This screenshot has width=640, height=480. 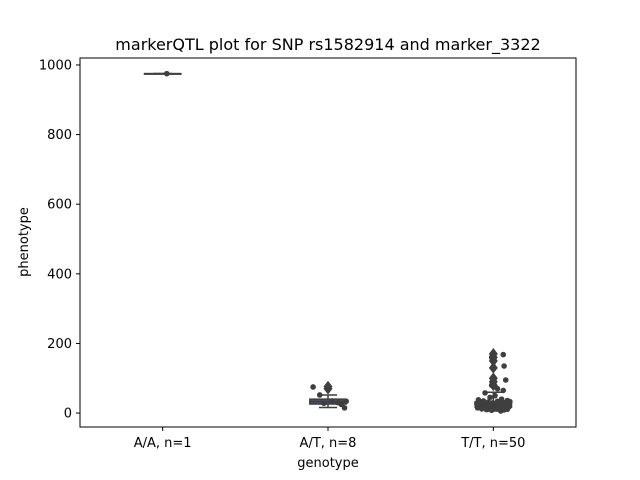 What do you see at coordinates (492, 443) in the screenshot?
I see `x-tick-label: T/T, n=50` at bounding box center [492, 443].